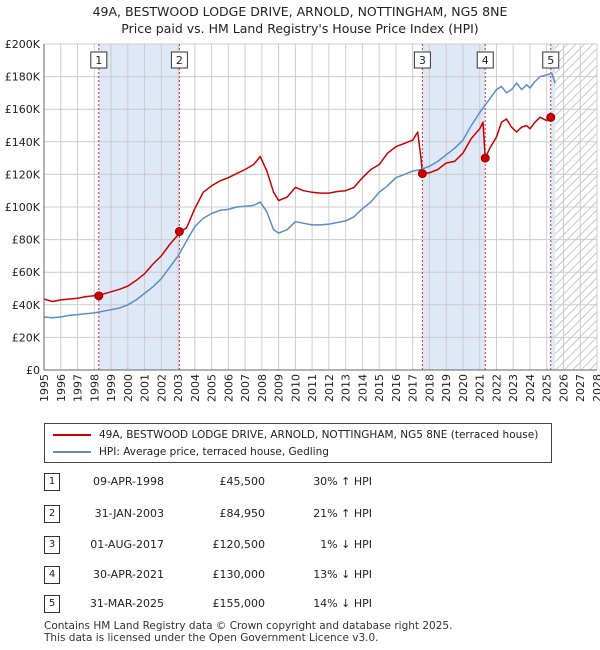  I want to click on tx-date: 01-AUG-2017, so click(127, 544).